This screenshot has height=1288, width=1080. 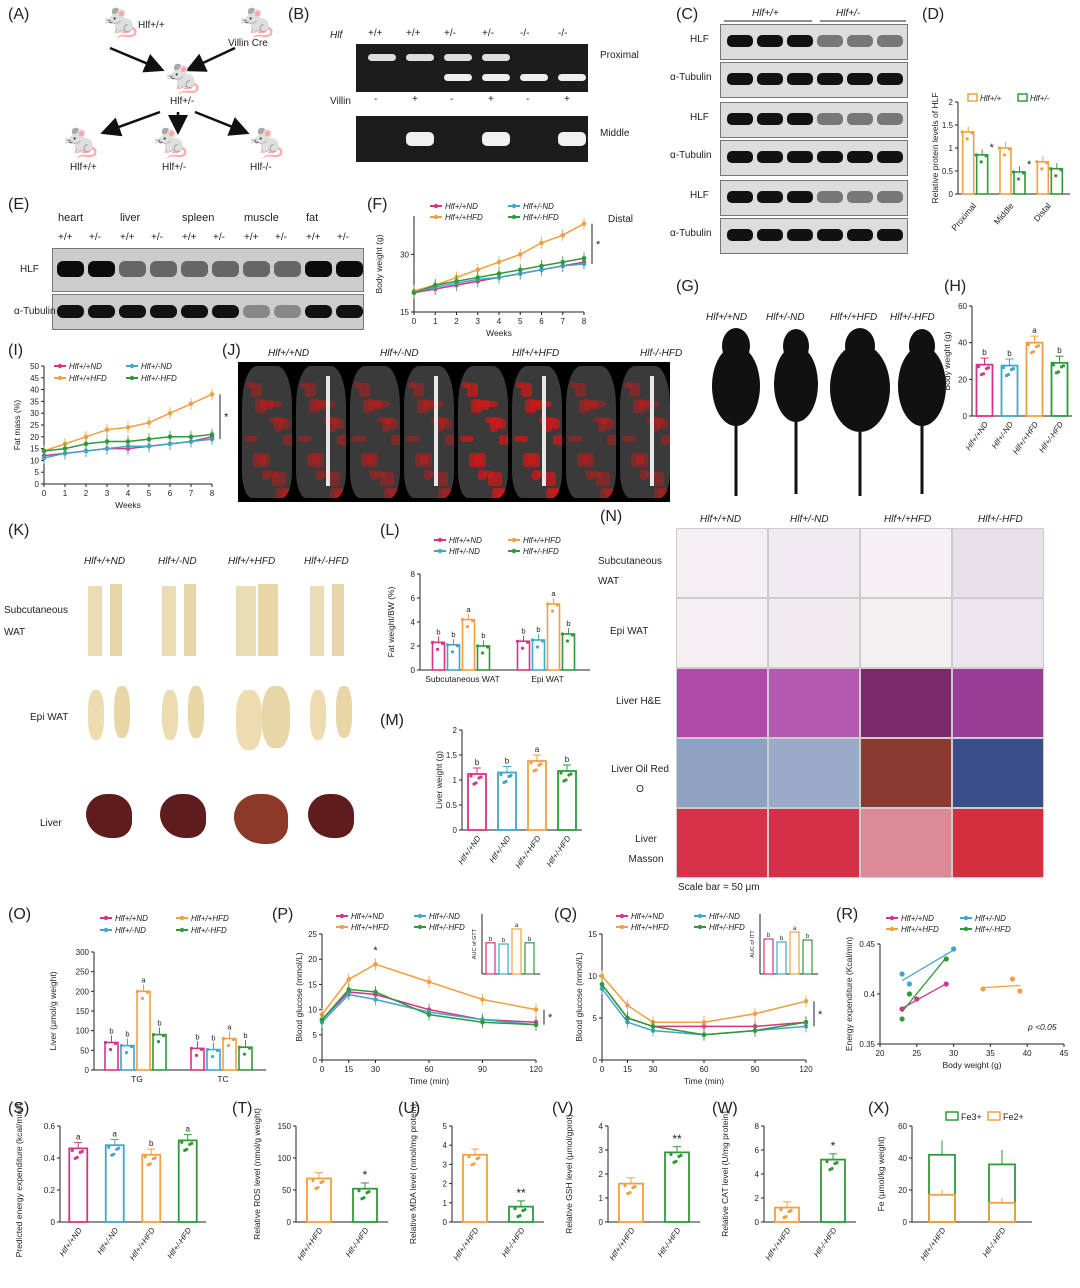 I want to click on ct-label: Hlf+/+ND, so click(x=289, y=353).